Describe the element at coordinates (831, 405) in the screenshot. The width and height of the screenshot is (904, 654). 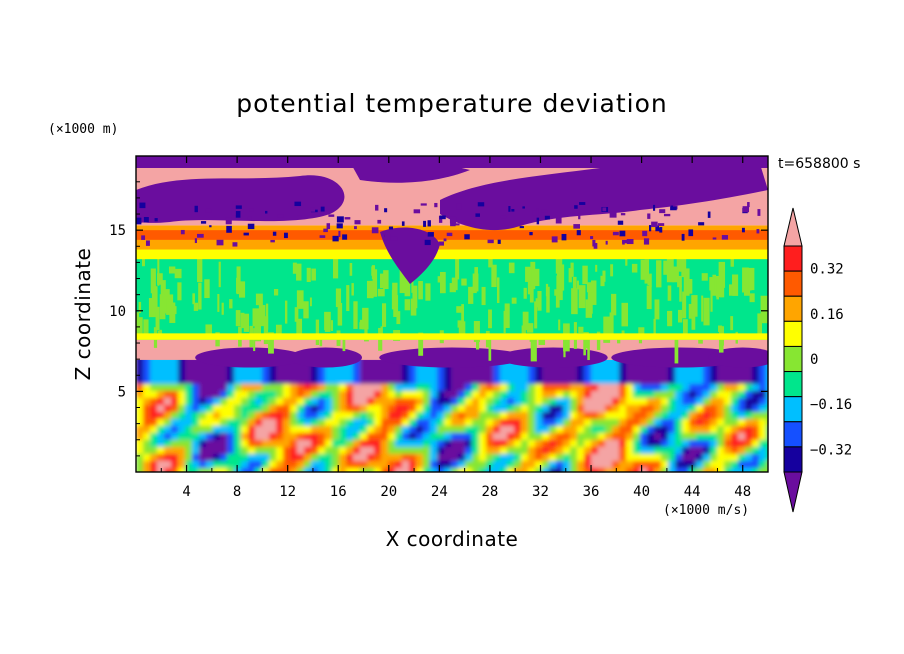
I see `colorbar-label: −0.16` at that location.